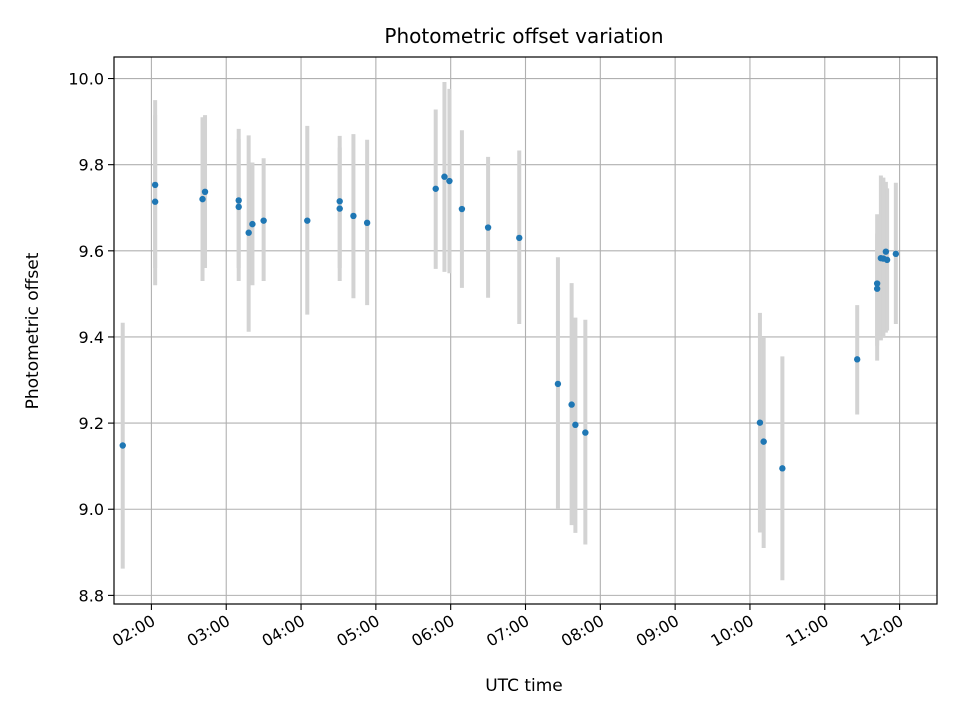  Describe the element at coordinates (91, 423) in the screenshot. I see `y-tick-label: 9.2` at that location.